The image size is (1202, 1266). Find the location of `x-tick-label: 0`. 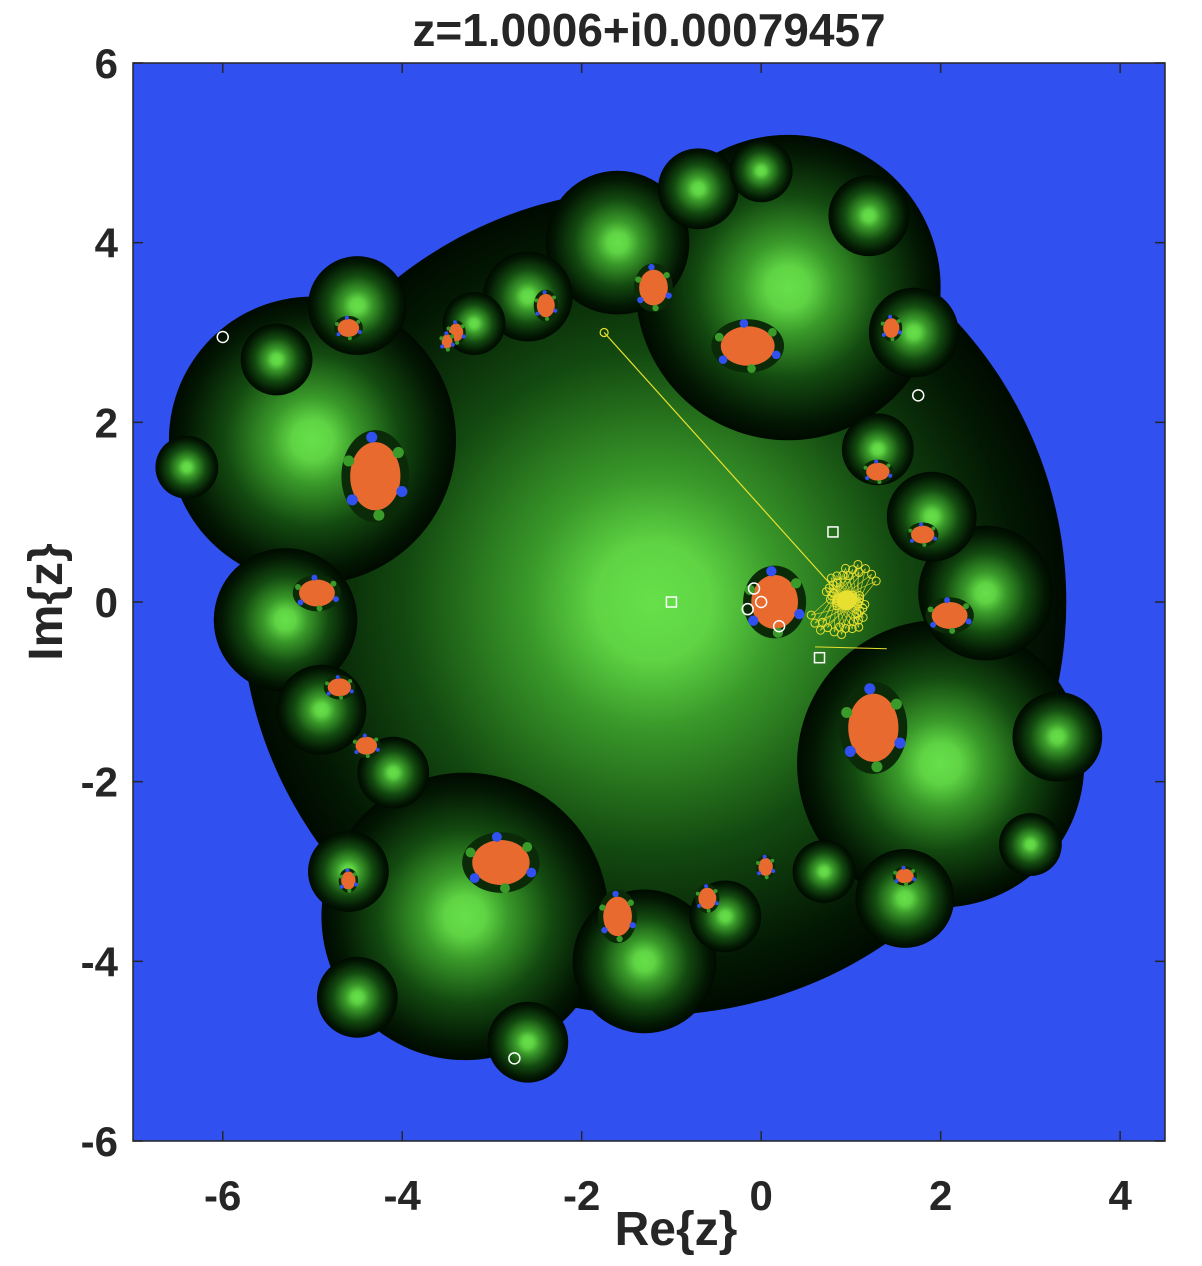

x-tick-label: 0 is located at coordinates (760, 1195).